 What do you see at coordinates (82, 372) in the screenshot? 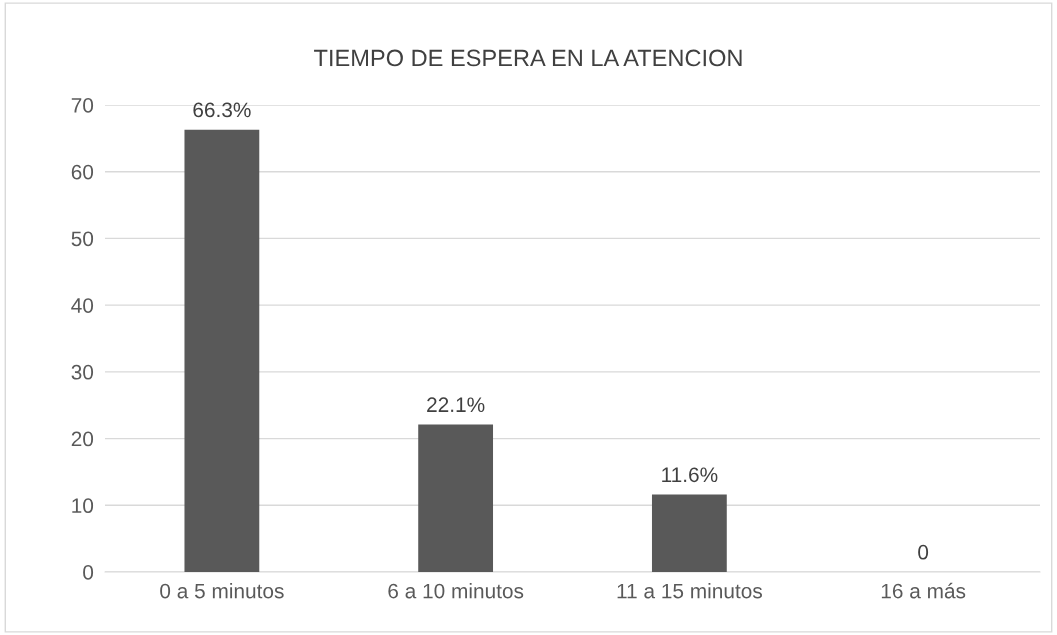
I see `y-tick-label: 30` at bounding box center [82, 372].